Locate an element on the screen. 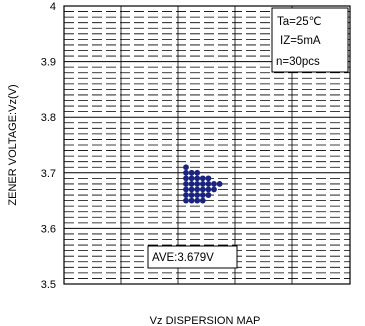  average-value: AVE:3.679V is located at coordinates (183, 258).